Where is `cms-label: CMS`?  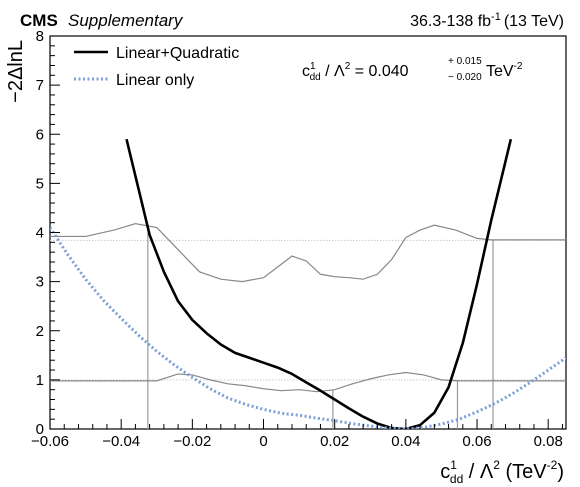
cms-label: CMS is located at coordinates (39, 20).